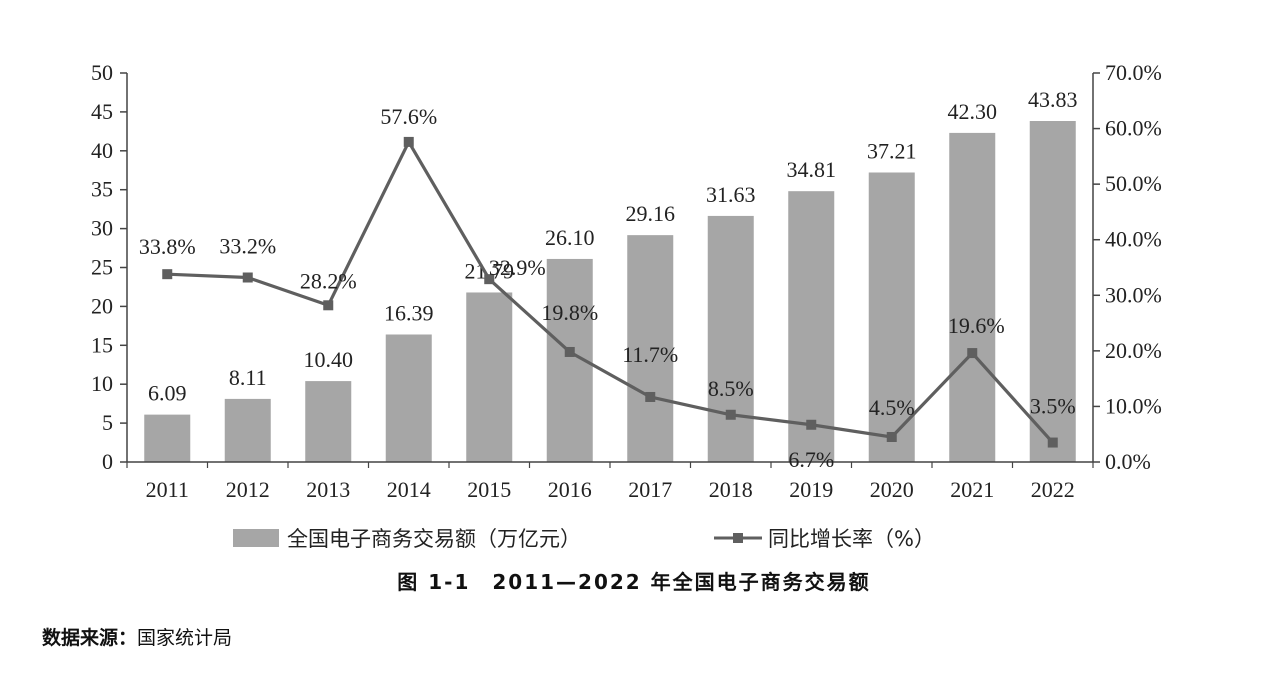  Describe the element at coordinates (738, 538) in the screenshot. I see `legend-swatch-marker` at that location.